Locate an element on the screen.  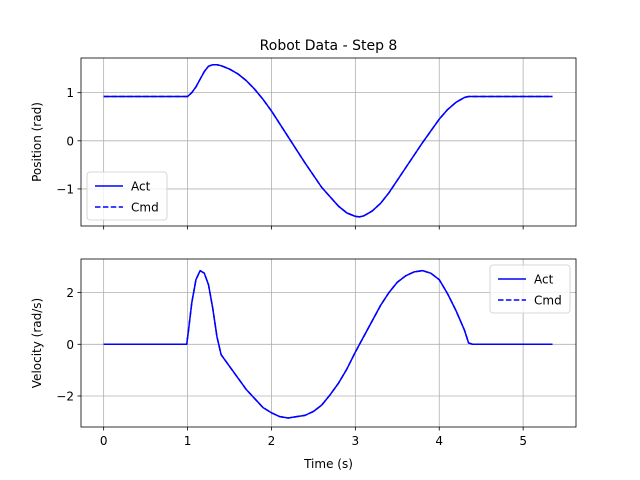
y-tick-label: −2 is located at coordinates (65, 396).